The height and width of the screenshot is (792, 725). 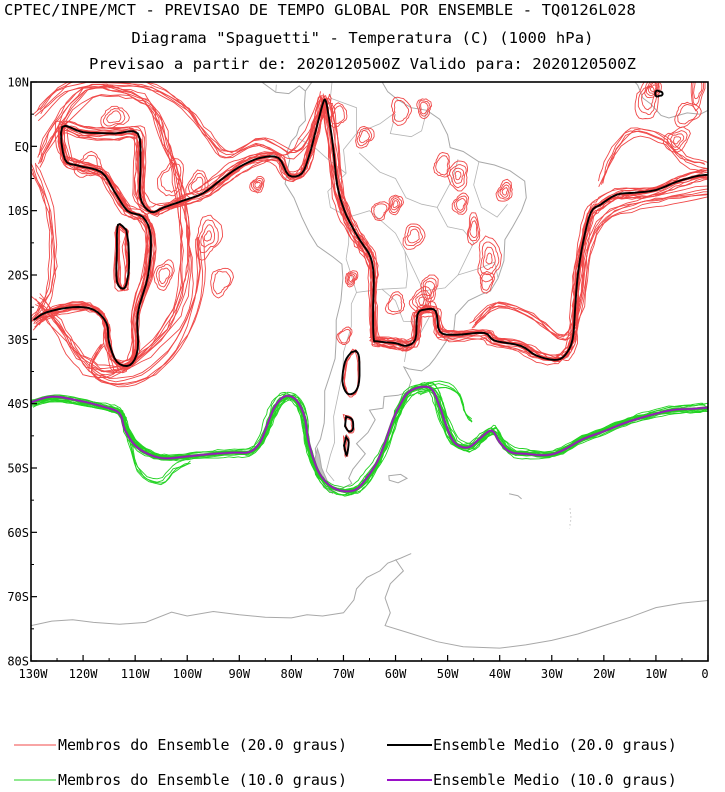 I want to click on x-tick-label-10: 30W, so click(x=552, y=674).